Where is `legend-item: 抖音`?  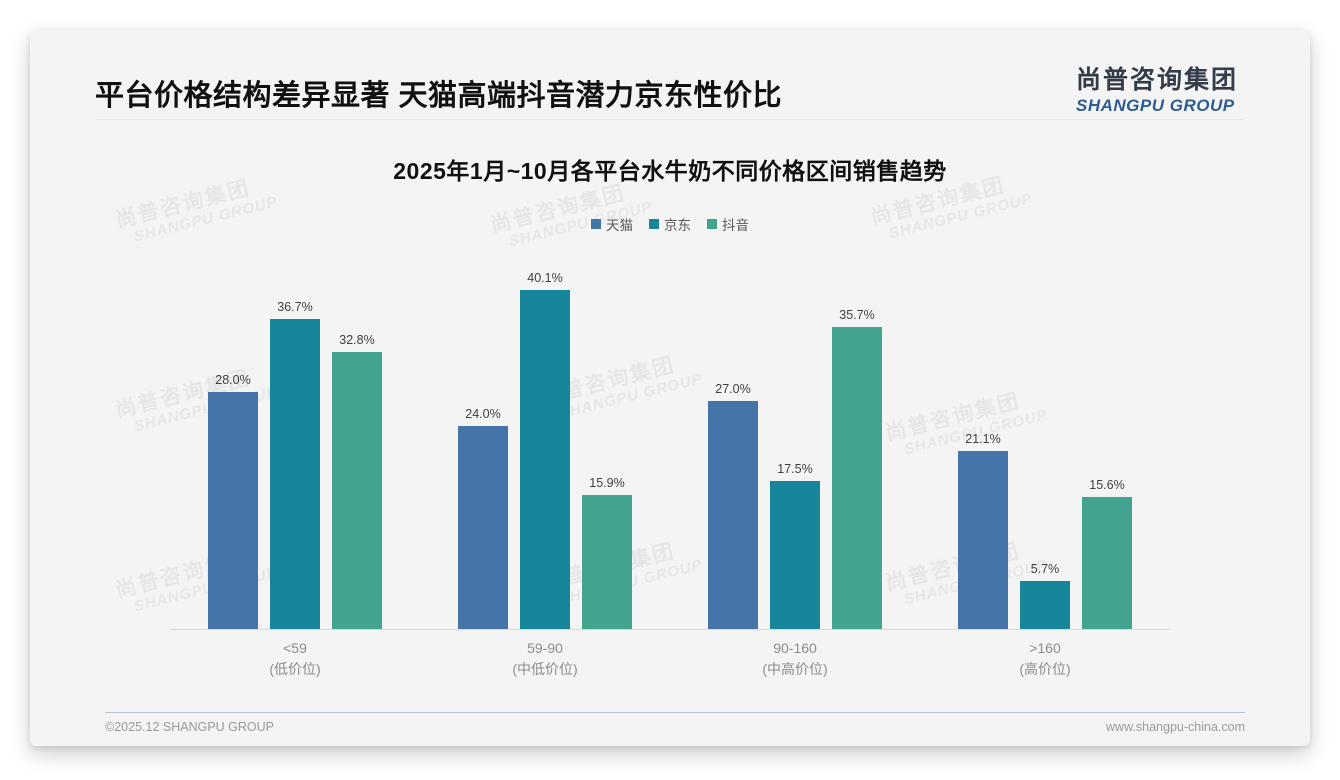 legend-item: 抖音 is located at coordinates (728, 224).